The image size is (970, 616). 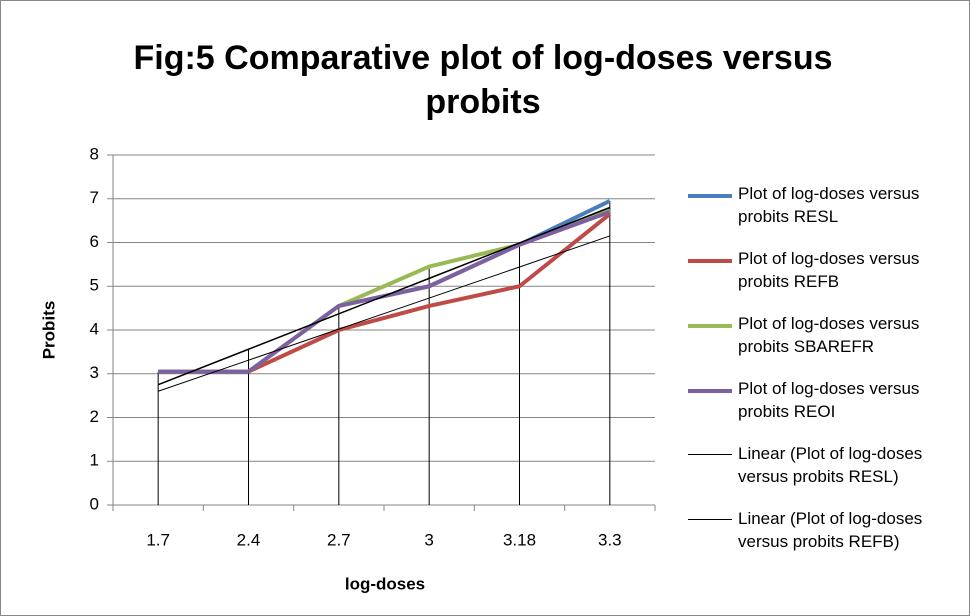 What do you see at coordinates (94, 416) in the screenshot?
I see `y-tick-label: 2` at bounding box center [94, 416].